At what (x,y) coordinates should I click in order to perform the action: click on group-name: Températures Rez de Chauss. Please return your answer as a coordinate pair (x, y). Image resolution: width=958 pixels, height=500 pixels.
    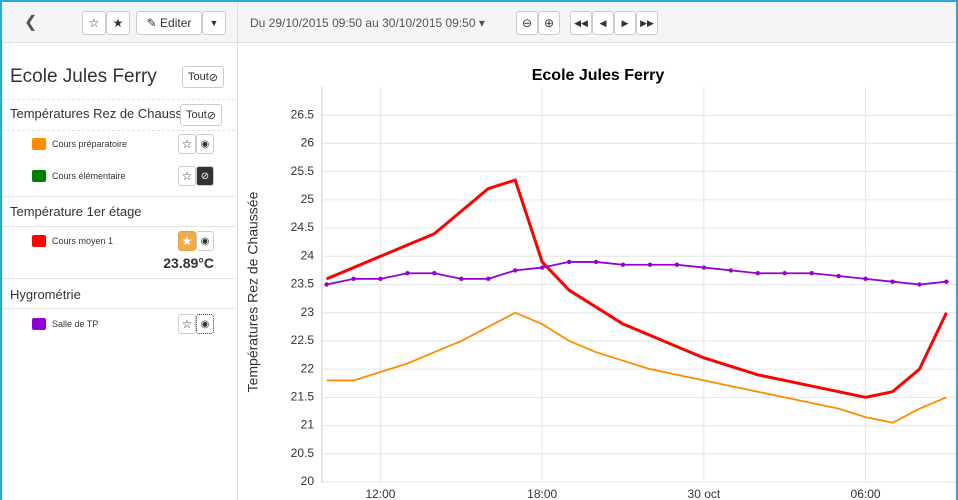
    Looking at the image, I should click on (95, 113).